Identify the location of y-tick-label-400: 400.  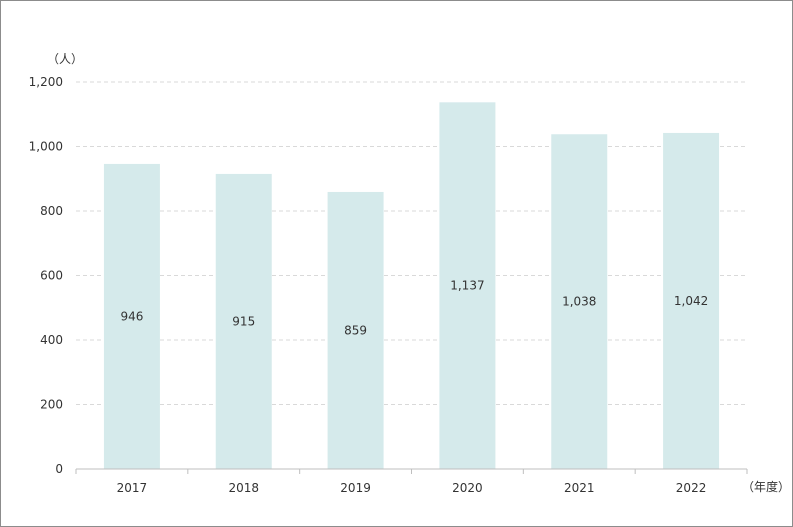
(51, 340).